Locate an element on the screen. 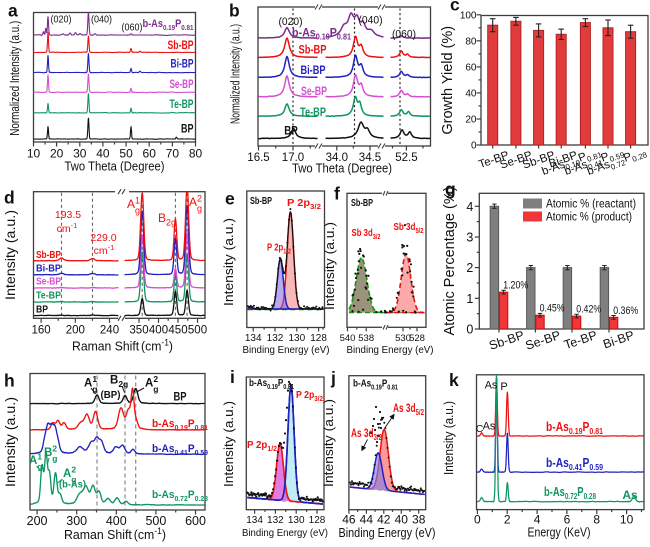 This screenshot has height=547, width=650. svg-text: 50 is located at coordinates (126, 154).